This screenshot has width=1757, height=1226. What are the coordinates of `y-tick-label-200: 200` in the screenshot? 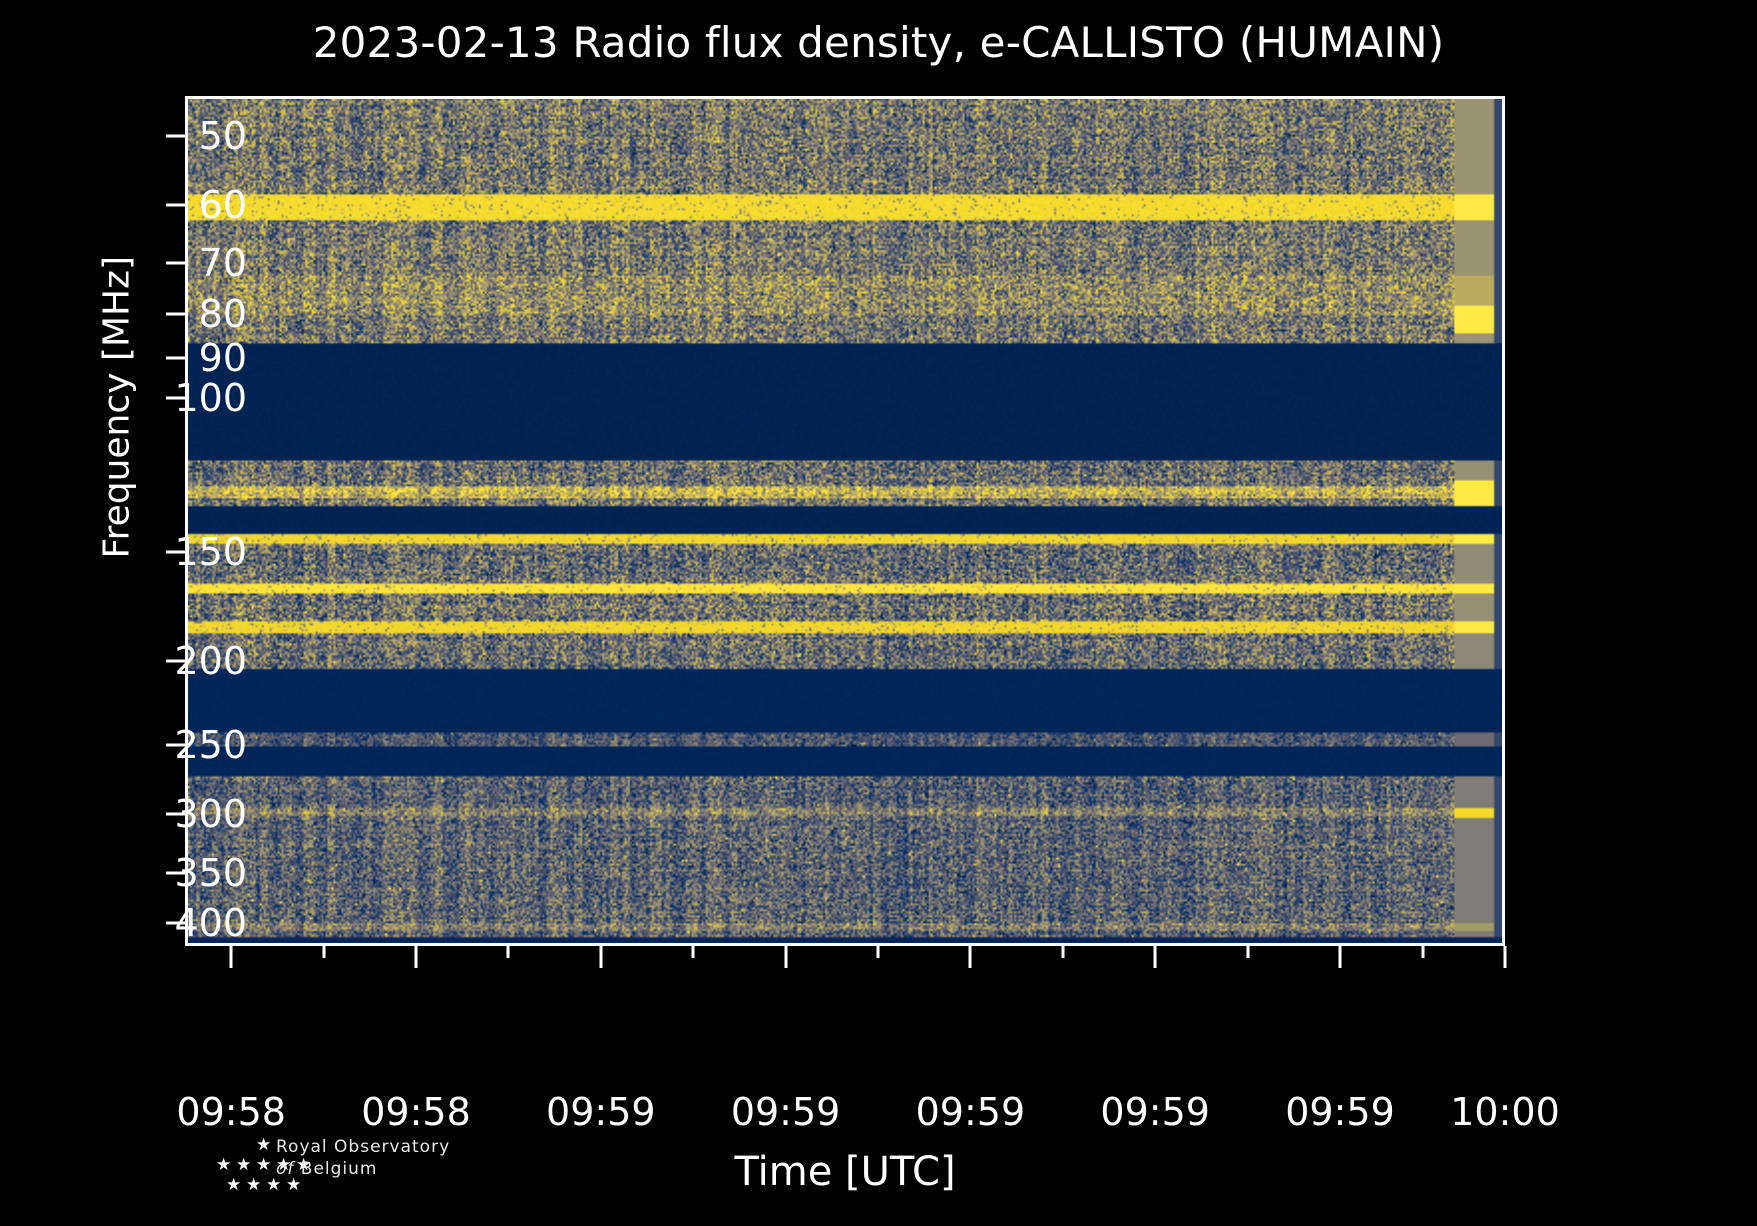 It's located at (210, 660).